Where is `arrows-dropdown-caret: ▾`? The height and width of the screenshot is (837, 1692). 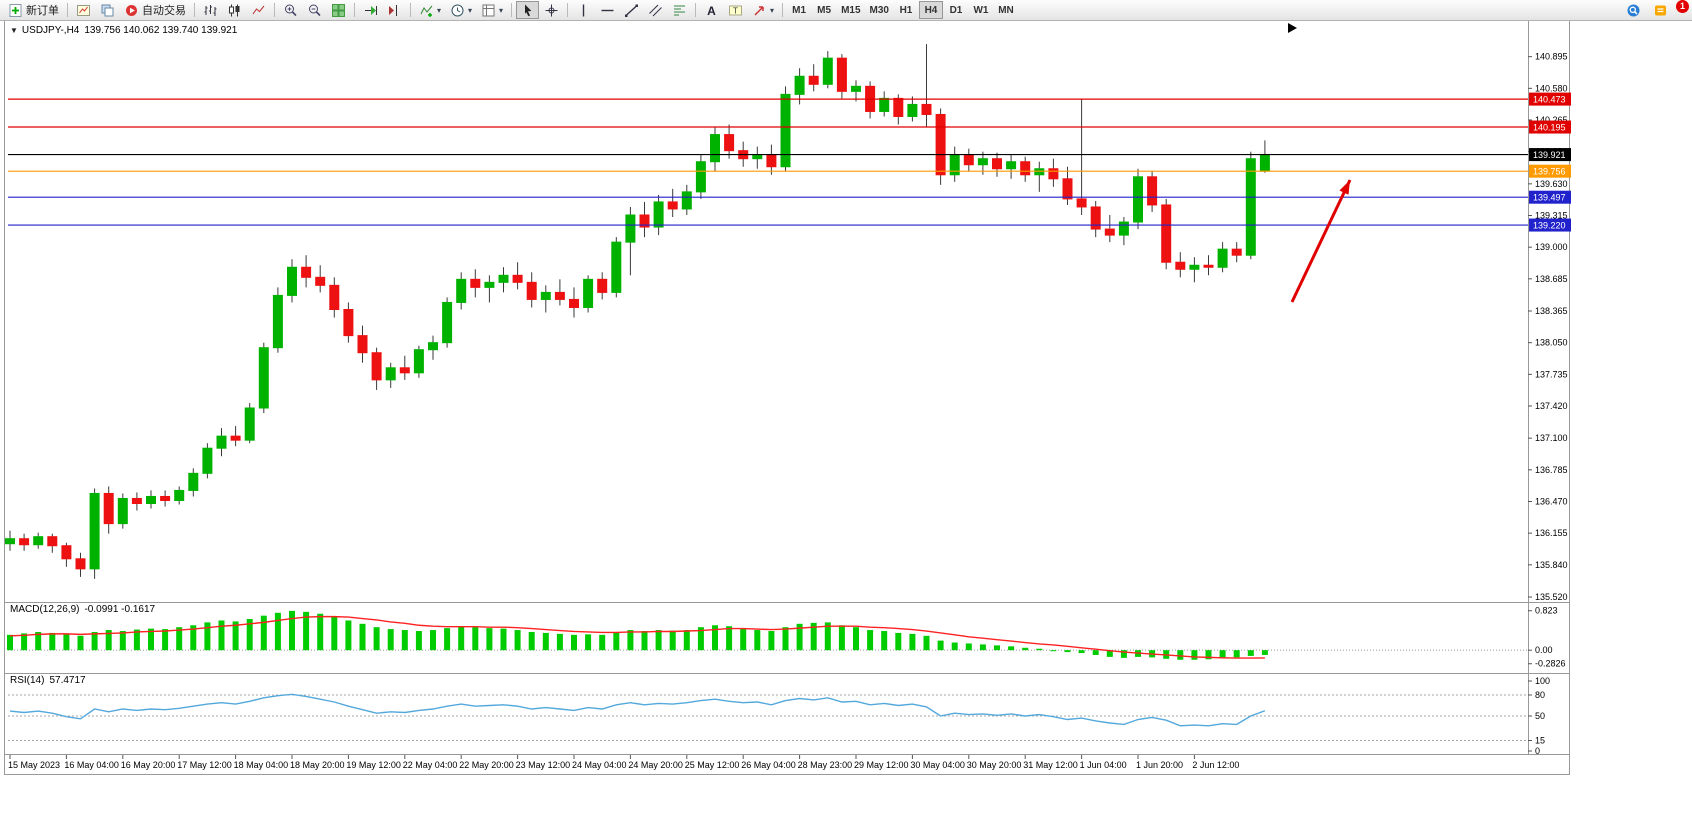
arrows-dropdown-caret: ▾ is located at coordinates (772, 10).